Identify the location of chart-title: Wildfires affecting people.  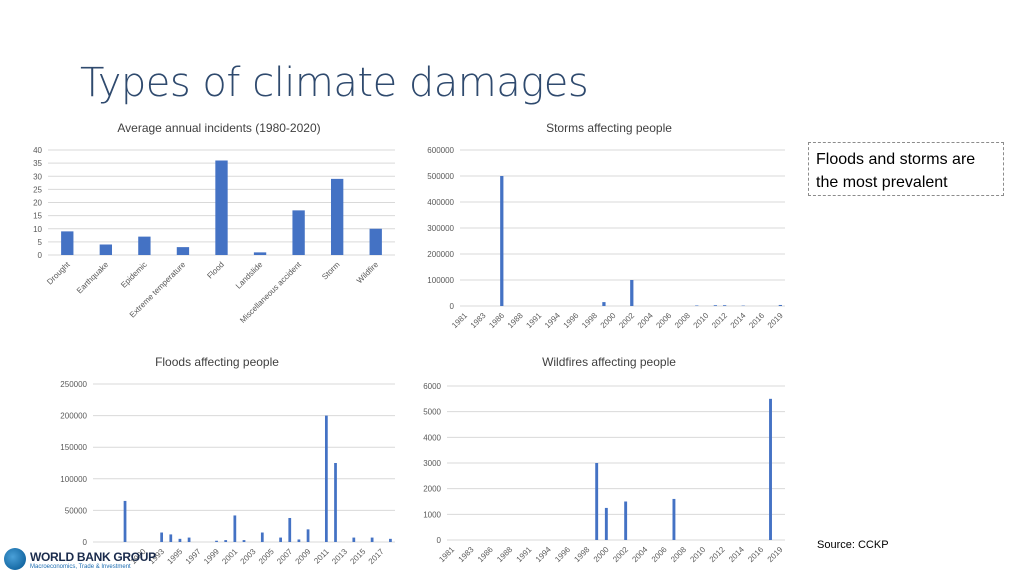
(609, 362).